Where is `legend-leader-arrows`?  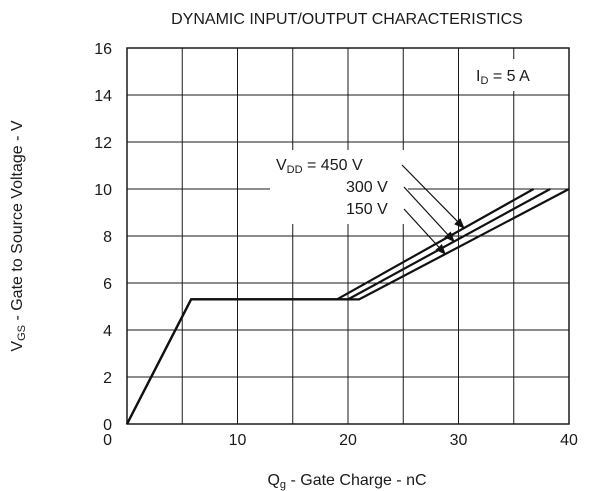
legend-leader-arrows is located at coordinates (433, 209).